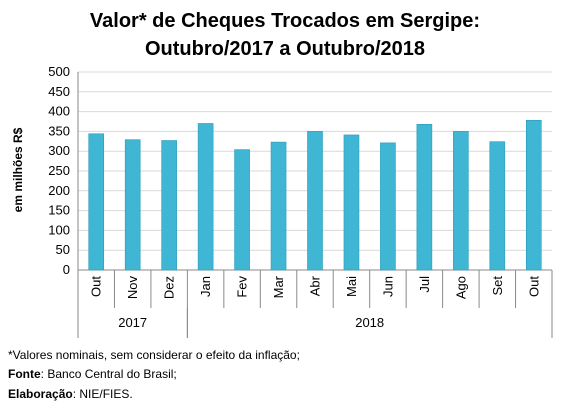  Describe the element at coordinates (369, 322) in the screenshot. I see `group-label: 2018` at that location.